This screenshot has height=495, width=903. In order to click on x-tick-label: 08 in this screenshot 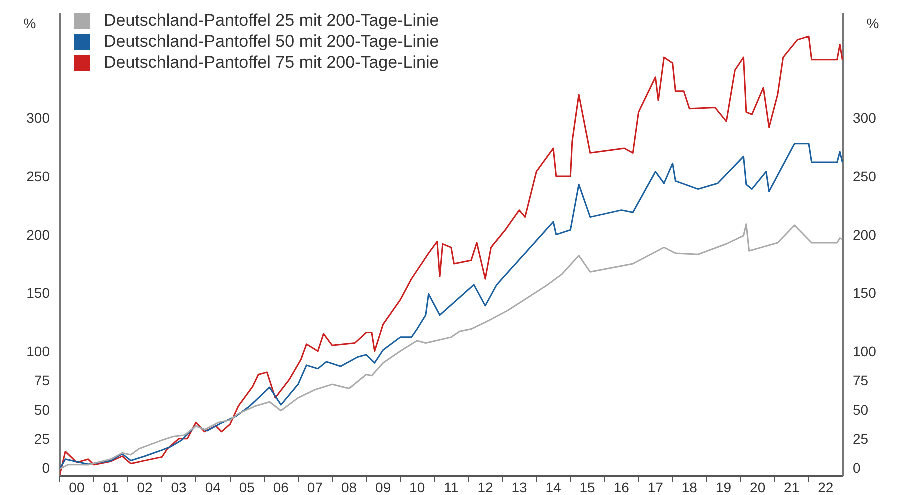, I will do `click(350, 487)`.